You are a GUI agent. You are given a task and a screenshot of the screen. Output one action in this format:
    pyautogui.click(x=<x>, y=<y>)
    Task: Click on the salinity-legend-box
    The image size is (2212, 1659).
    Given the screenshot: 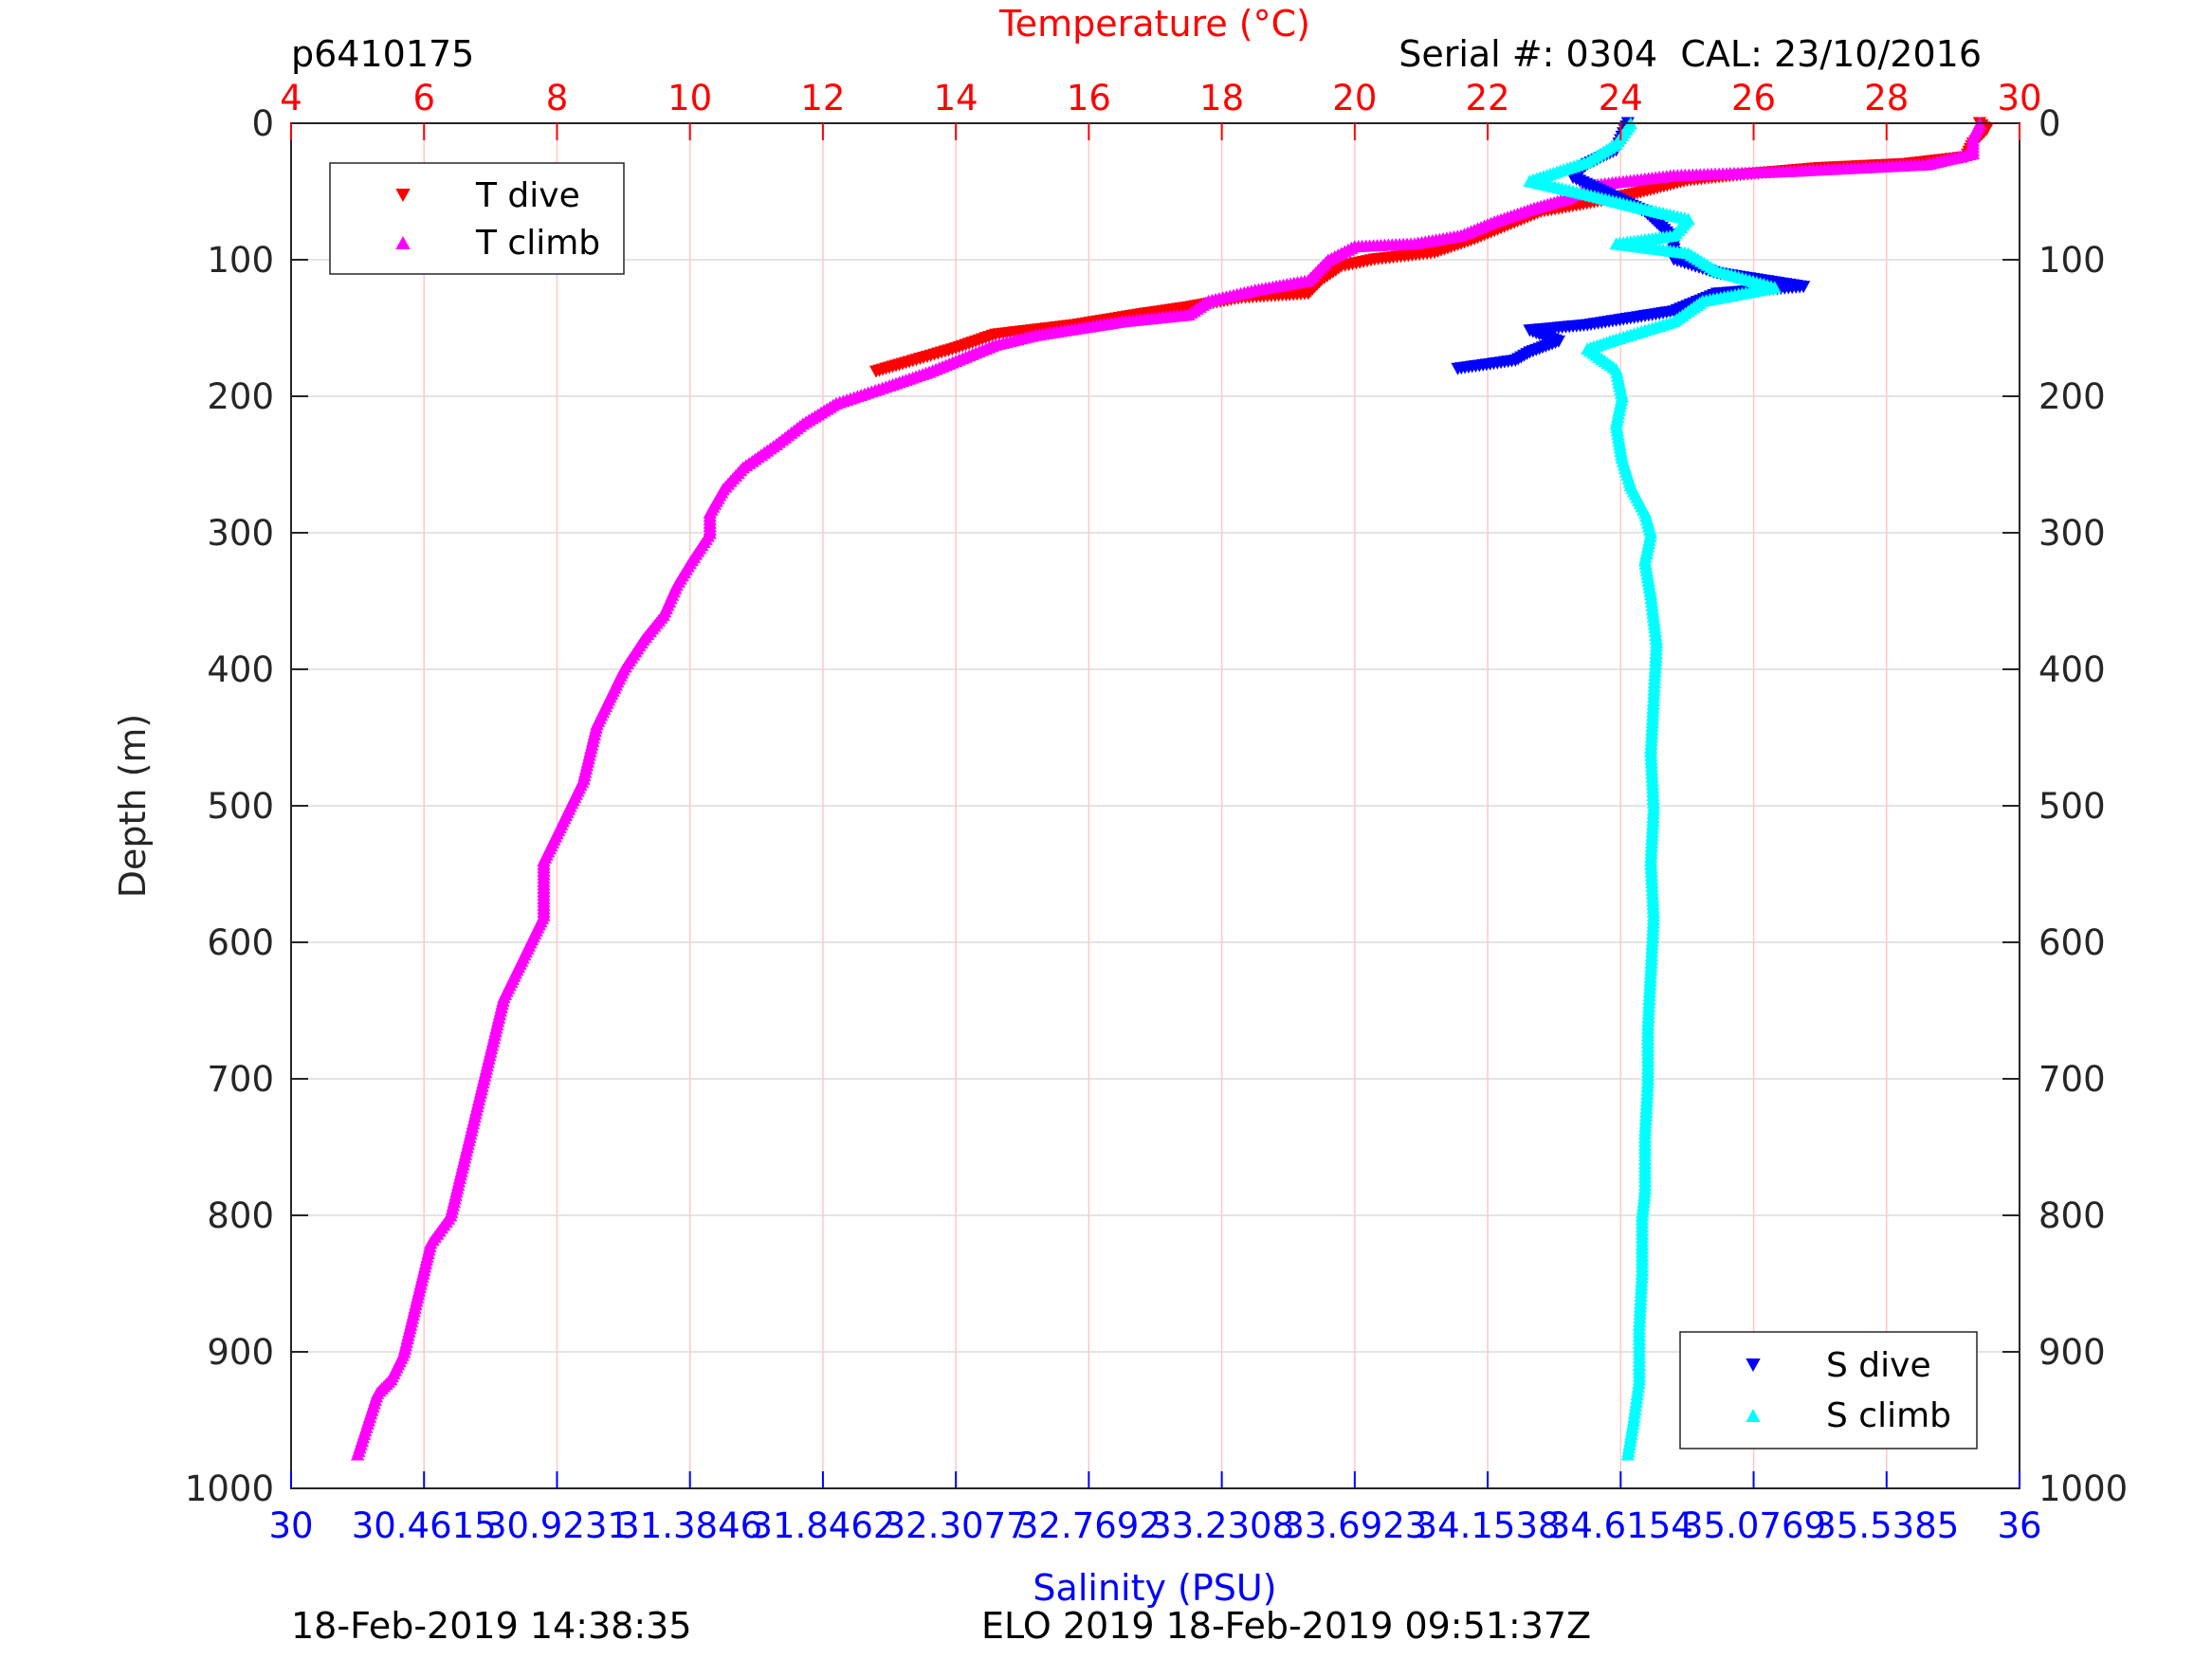 What is the action you would take?
    pyautogui.click(x=1828, y=1390)
    